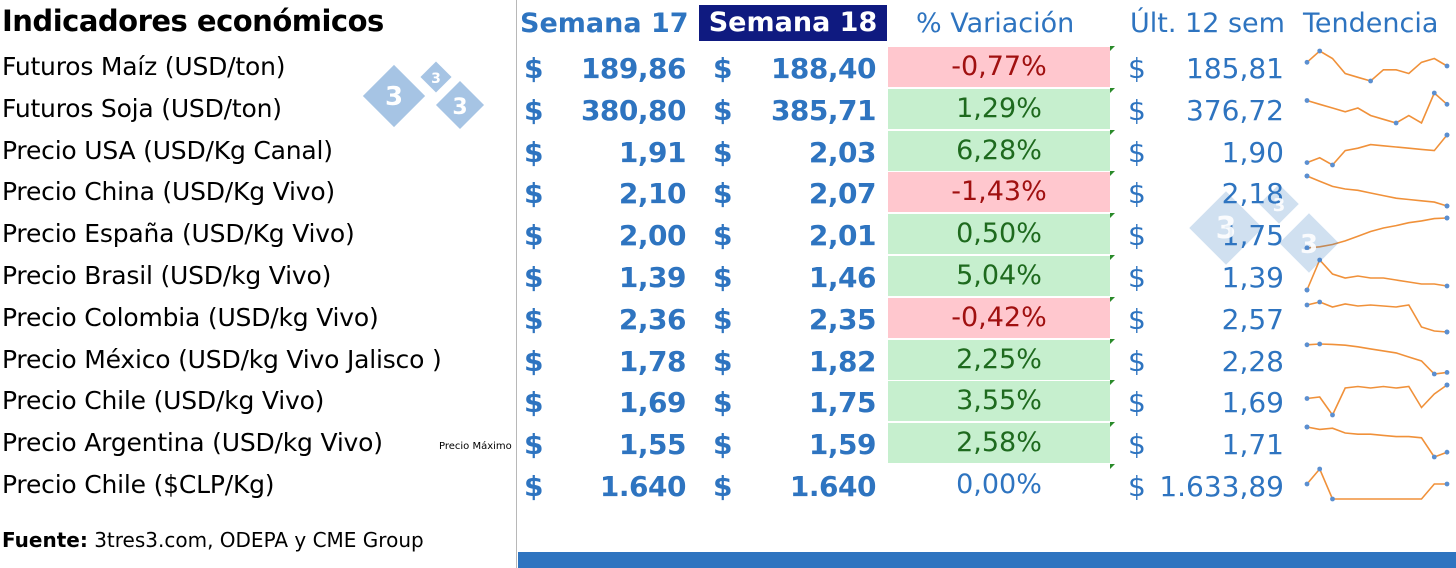 Image resolution: width=1456 pixels, height=568 pixels. What do you see at coordinates (842, 445) in the screenshot?
I see `week-18-value: 1,59` at bounding box center [842, 445].